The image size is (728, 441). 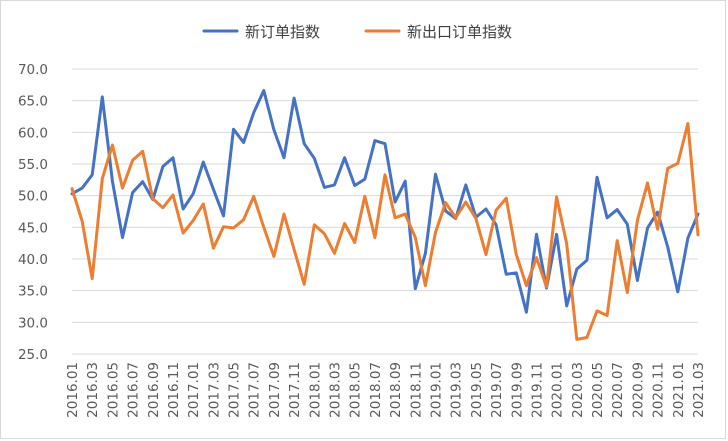 I want to click on x-tick-label: 2018.11, so click(x=416, y=390).